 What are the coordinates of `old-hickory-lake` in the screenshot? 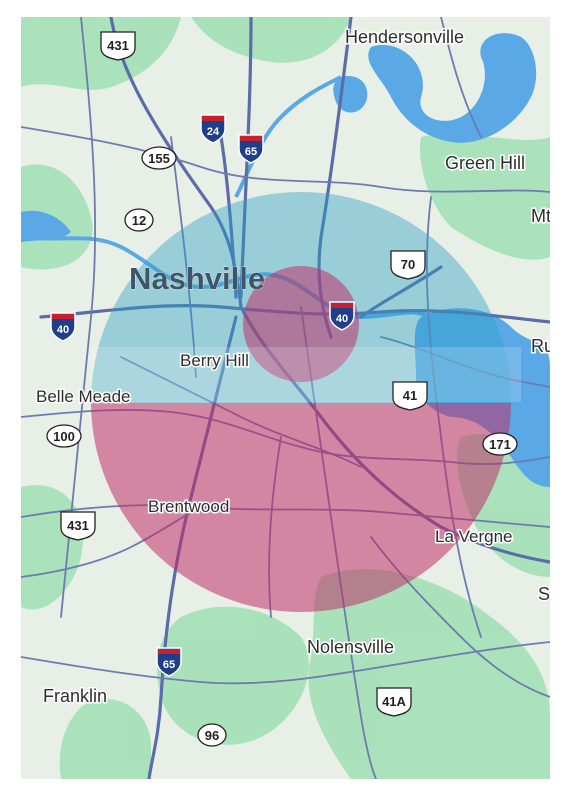 It's located at (452, 88).